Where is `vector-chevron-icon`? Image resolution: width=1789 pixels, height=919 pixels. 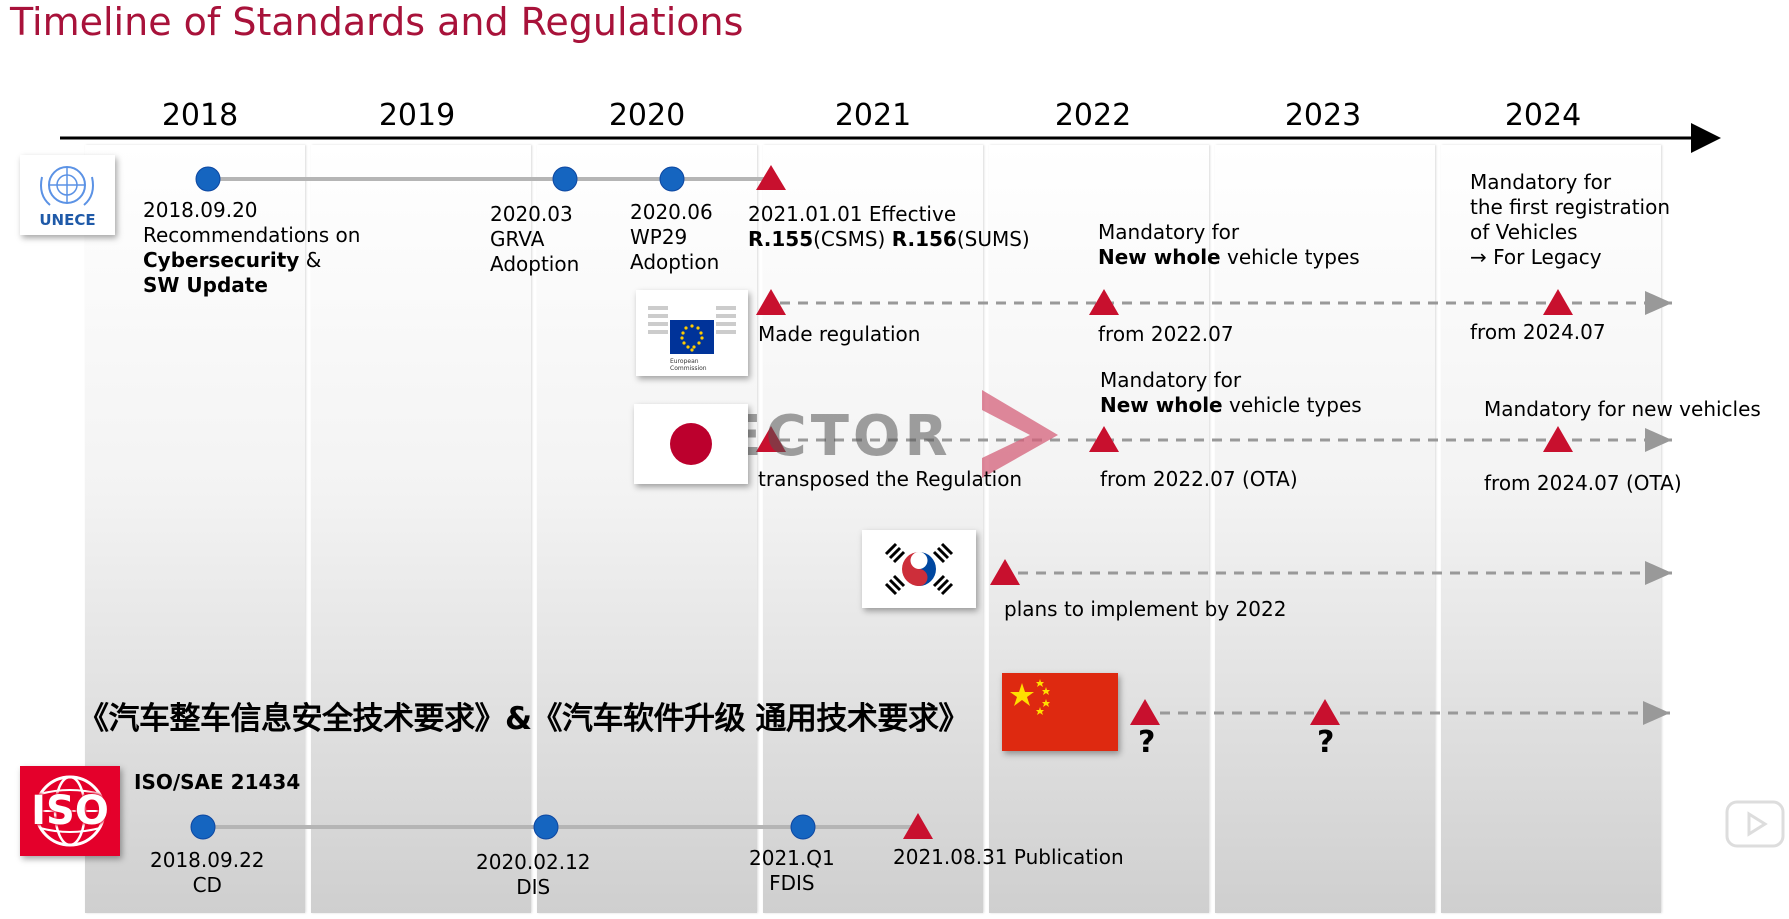 vector-chevron-icon is located at coordinates (1020, 434).